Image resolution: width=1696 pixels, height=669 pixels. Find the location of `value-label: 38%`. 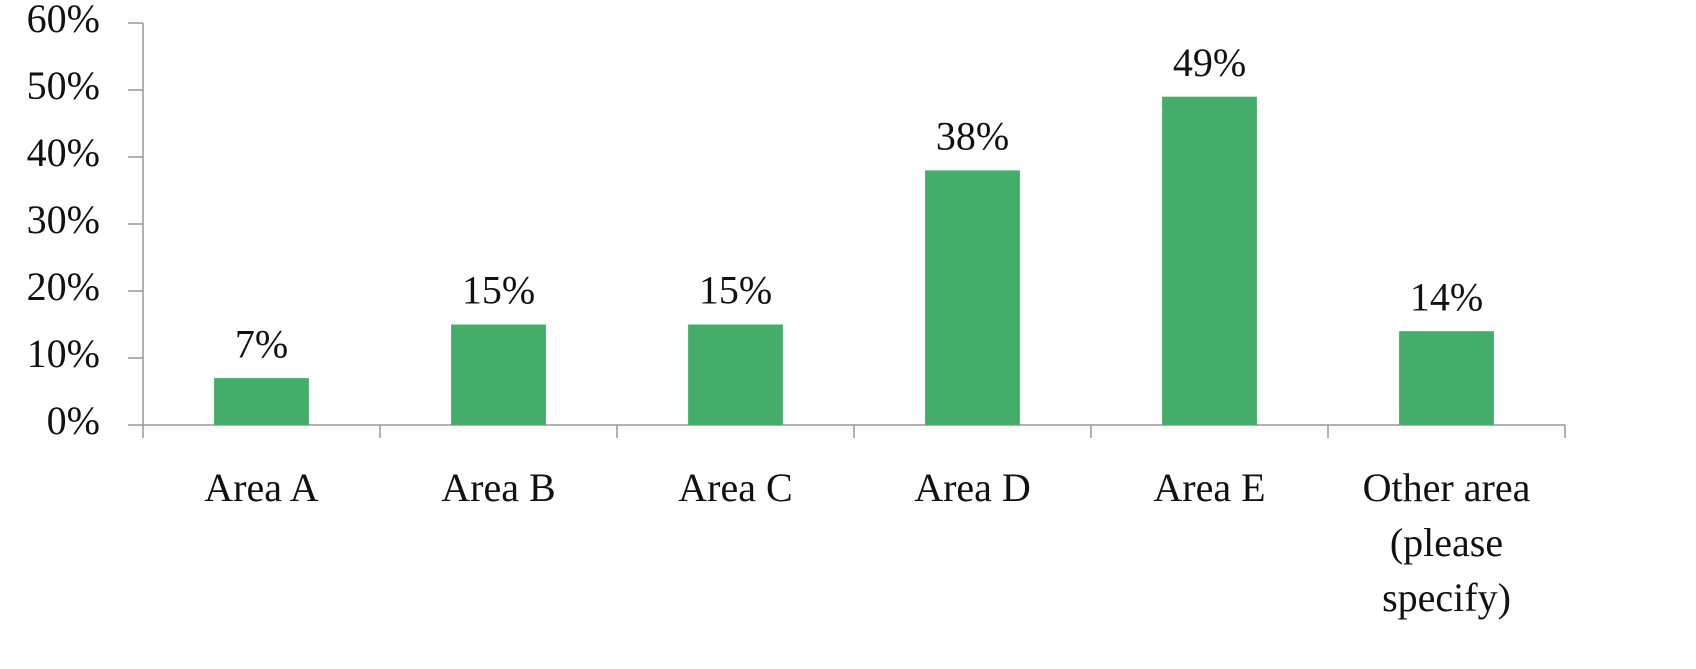

value-label: 38% is located at coordinates (972, 136).